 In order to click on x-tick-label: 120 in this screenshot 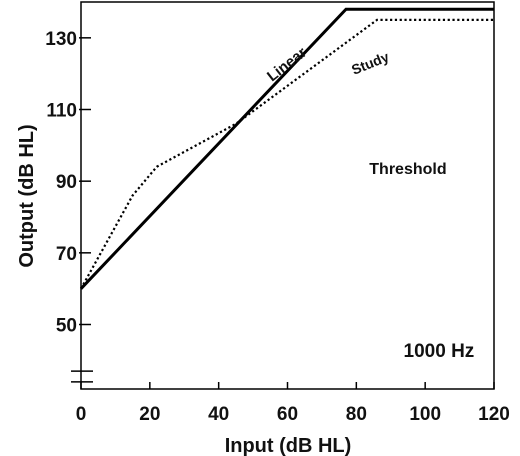, I will do `click(494, 414)`.